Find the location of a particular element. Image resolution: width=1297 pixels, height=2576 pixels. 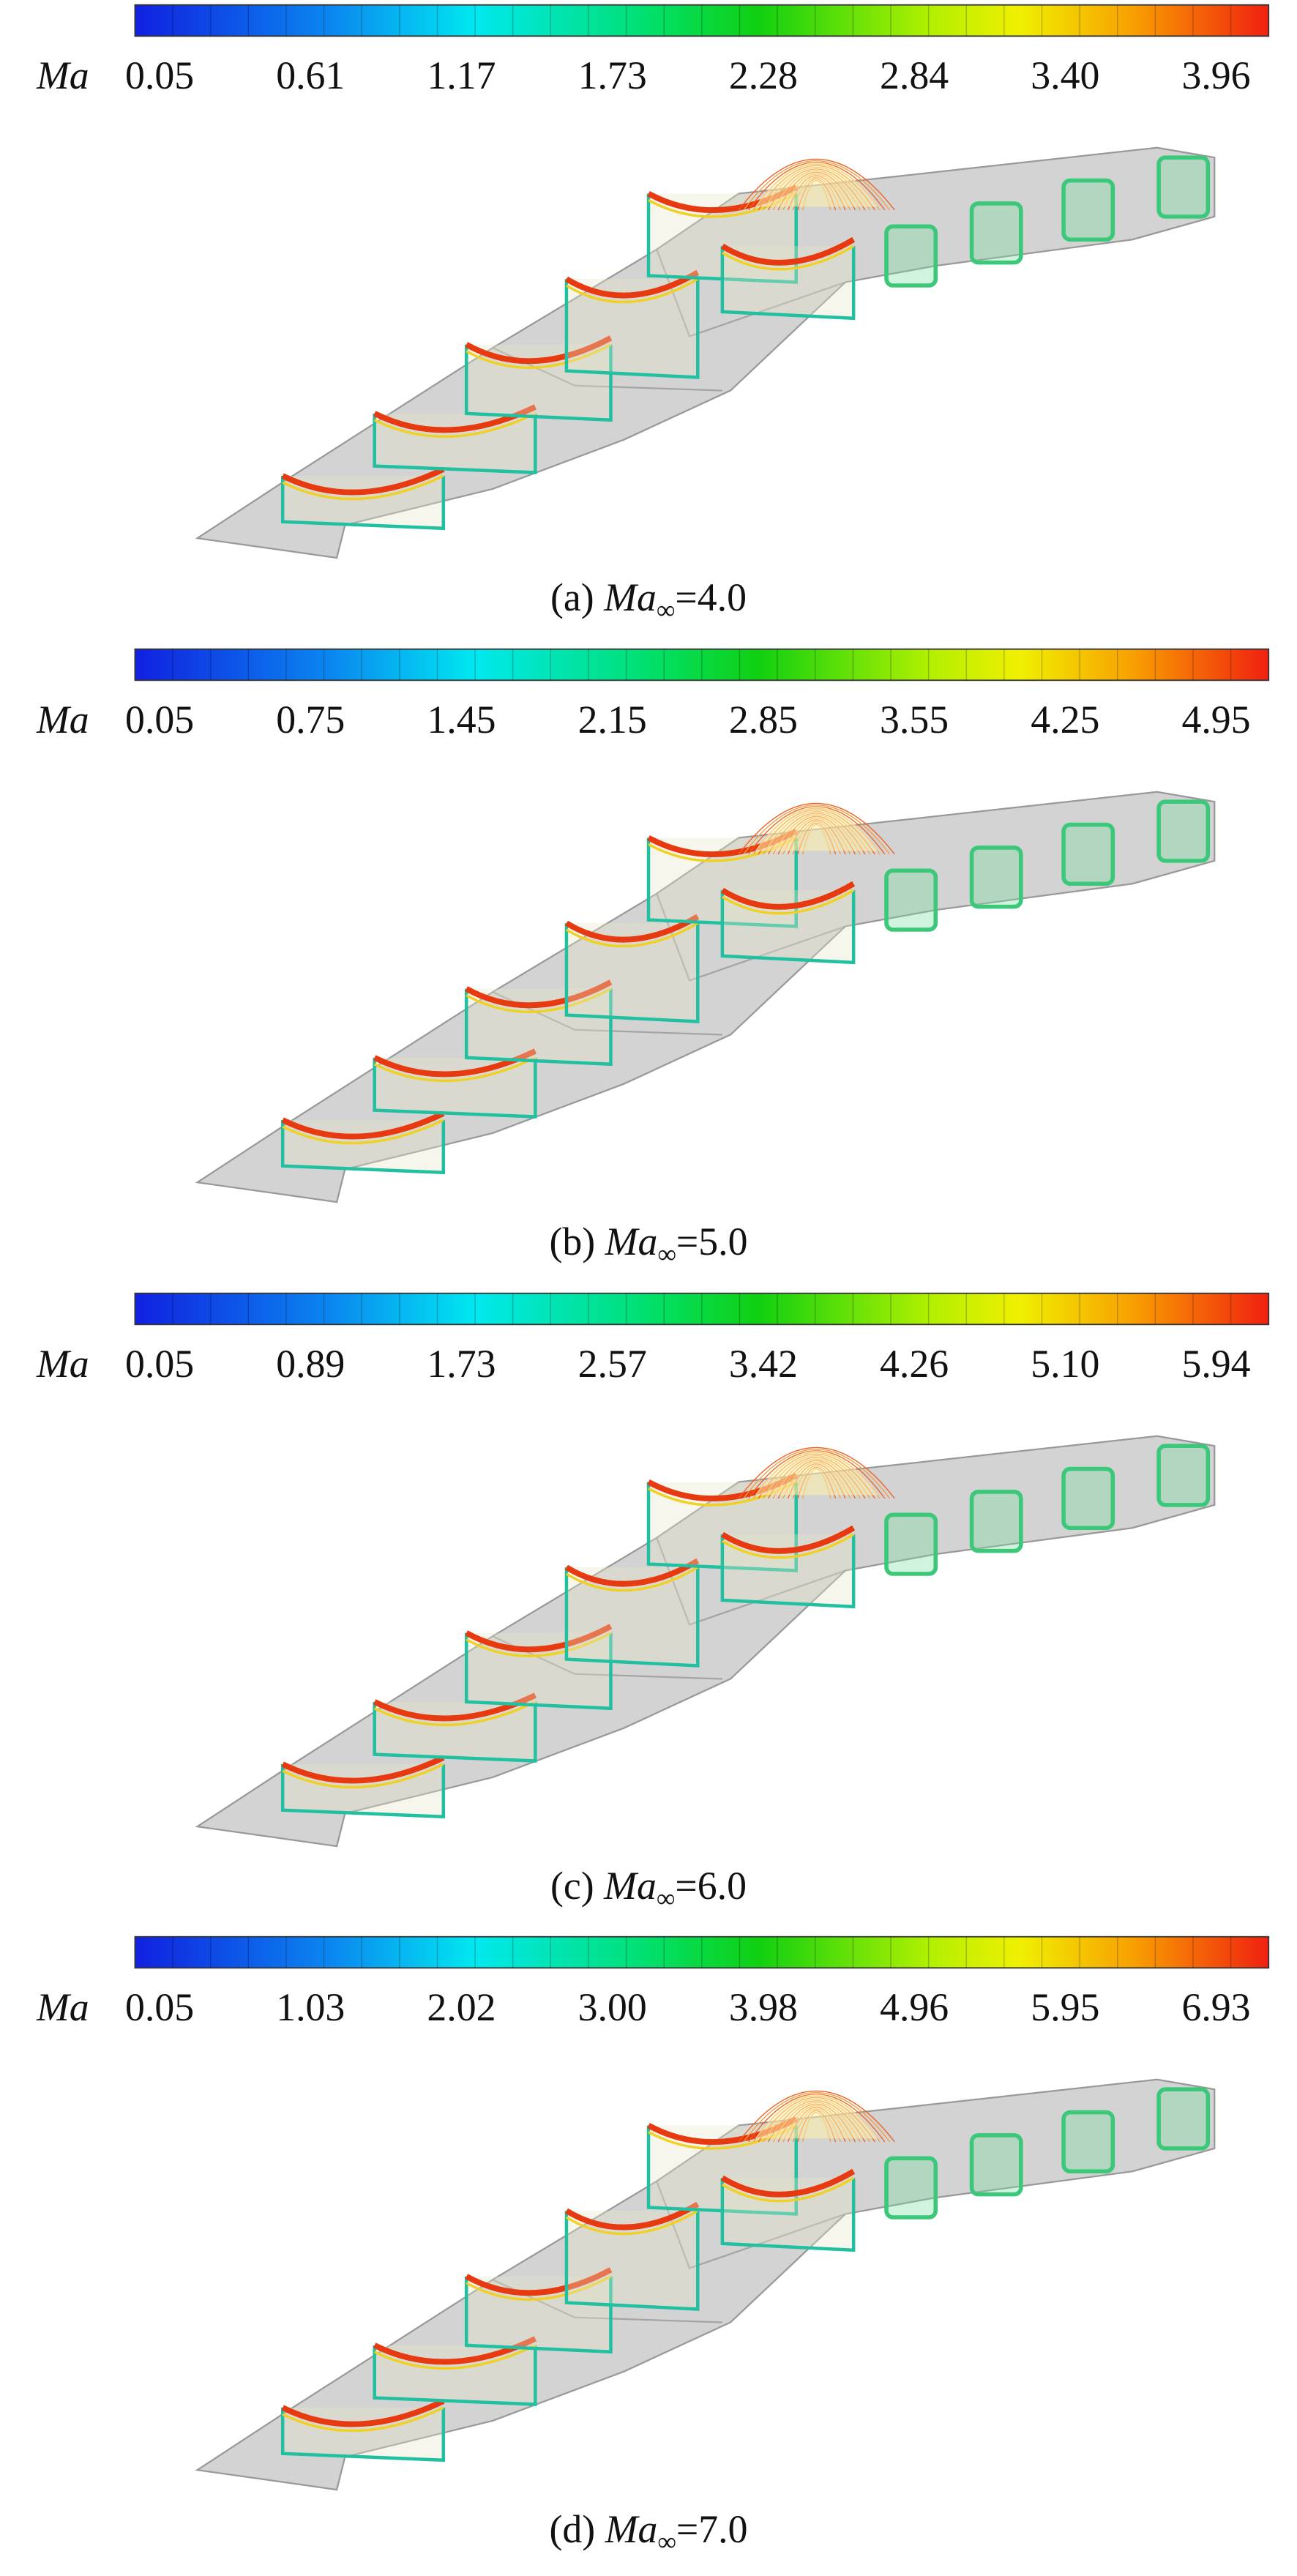

colorbar-tick-label: 1.73 is located at coordinates (612, 75).